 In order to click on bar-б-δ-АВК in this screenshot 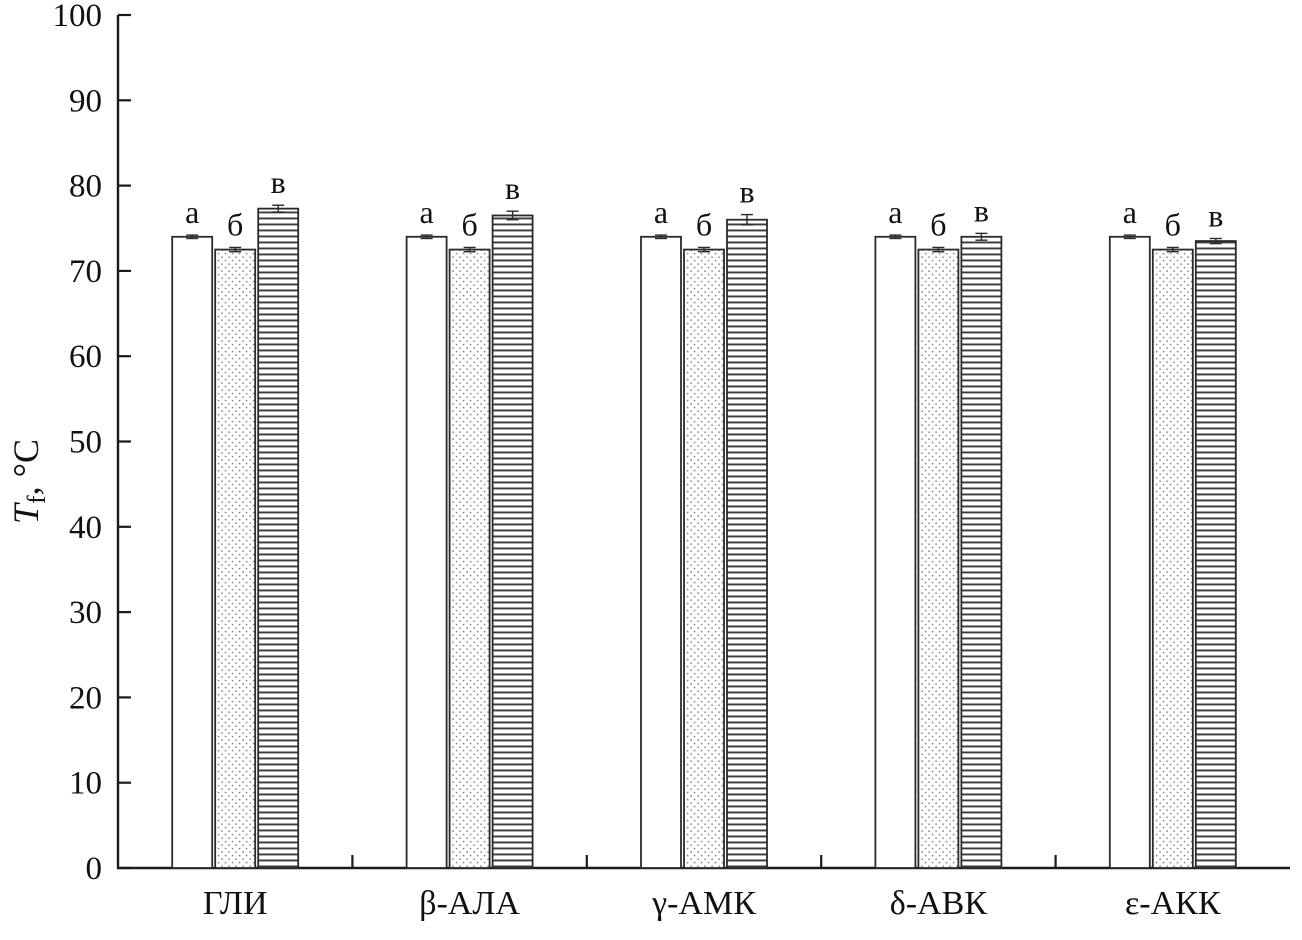, I will do `click(938, 558)`.